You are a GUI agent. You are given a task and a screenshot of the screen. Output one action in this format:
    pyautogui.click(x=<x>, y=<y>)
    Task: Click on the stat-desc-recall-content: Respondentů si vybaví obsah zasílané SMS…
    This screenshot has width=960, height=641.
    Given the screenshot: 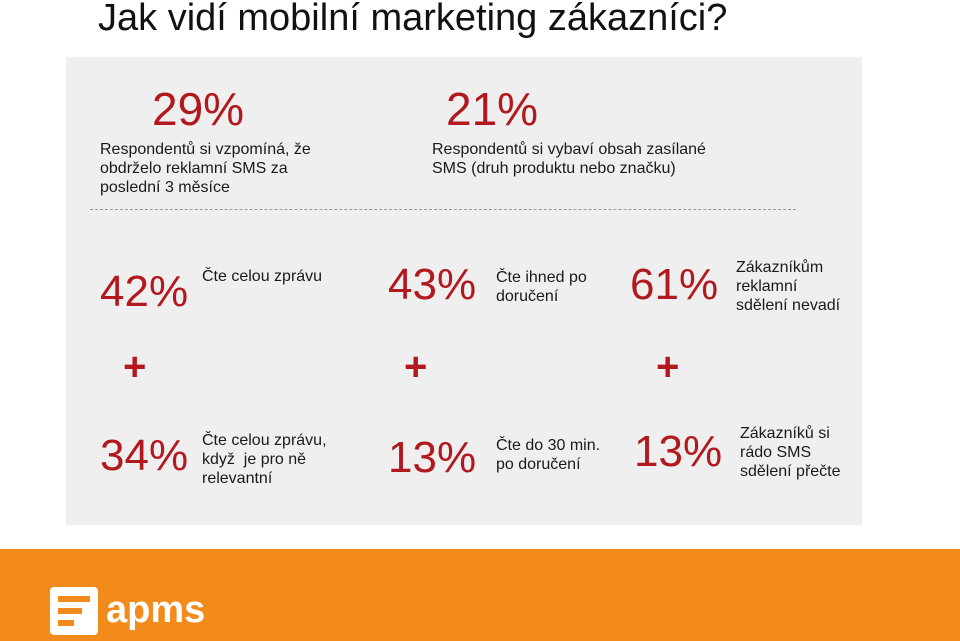 What is the action you would take?
    pyautogui.click(x=602, y=159)
    